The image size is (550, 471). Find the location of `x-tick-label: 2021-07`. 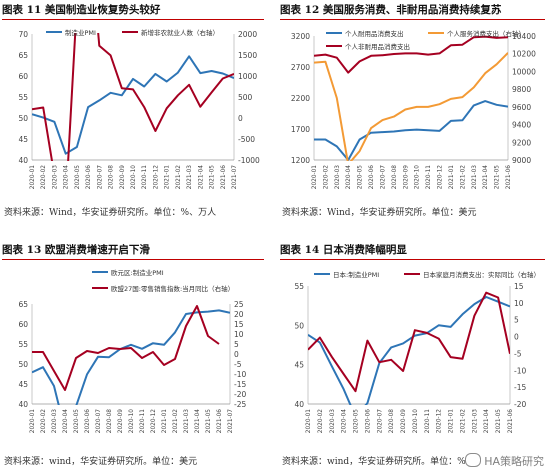

x-tick-label: 2021-07 is located at coordinates (235, 177).